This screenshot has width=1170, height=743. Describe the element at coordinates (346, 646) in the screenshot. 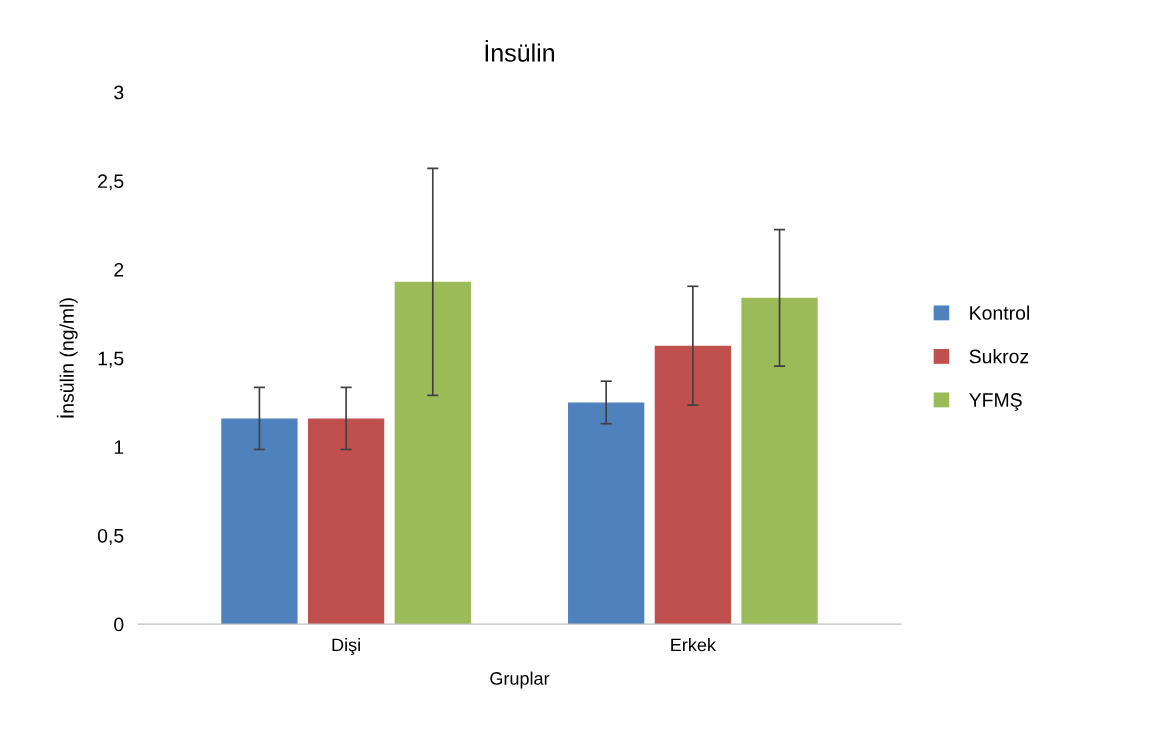

I see `x-tick-label: Dişi` at that location.